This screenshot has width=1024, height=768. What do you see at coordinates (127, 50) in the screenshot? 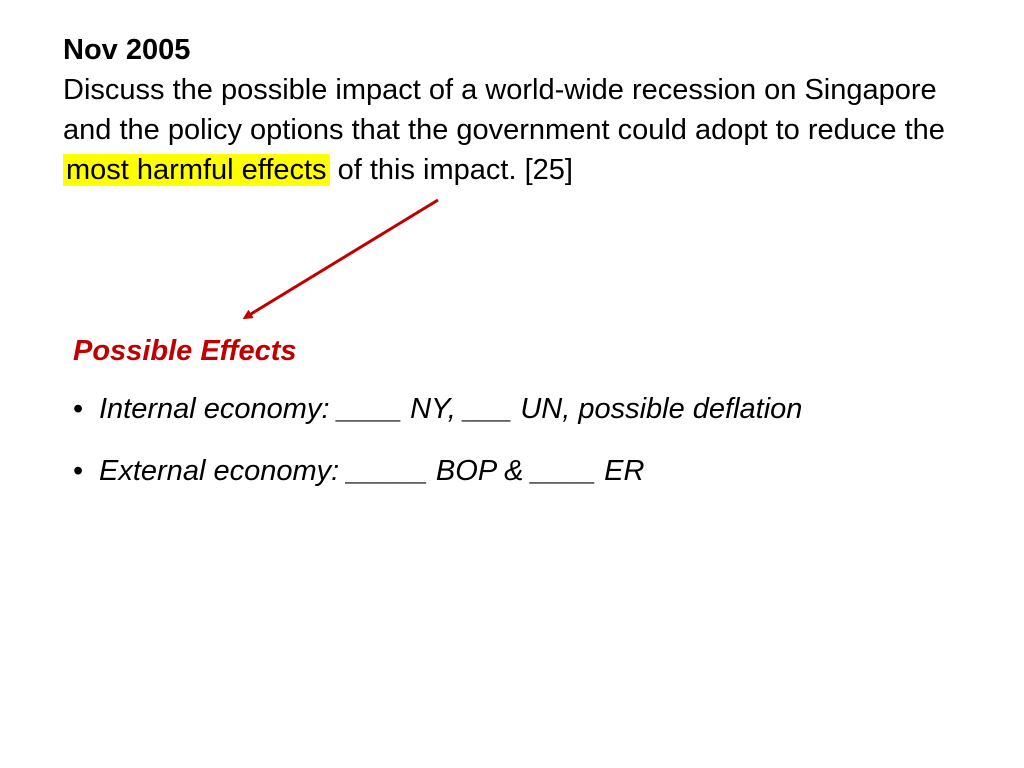
I see `question-date: Nov 2005` at bounding box center [127, 50].